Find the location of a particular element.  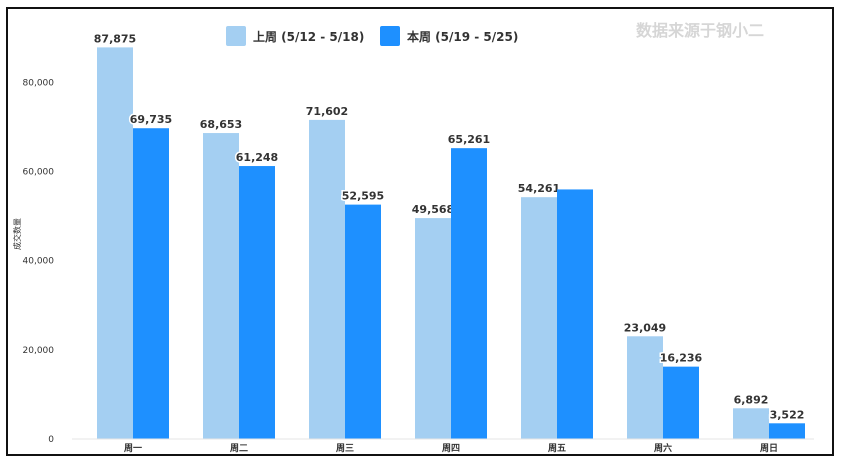

y-tick-label: 60,000 is located at coordinates (39, 173).